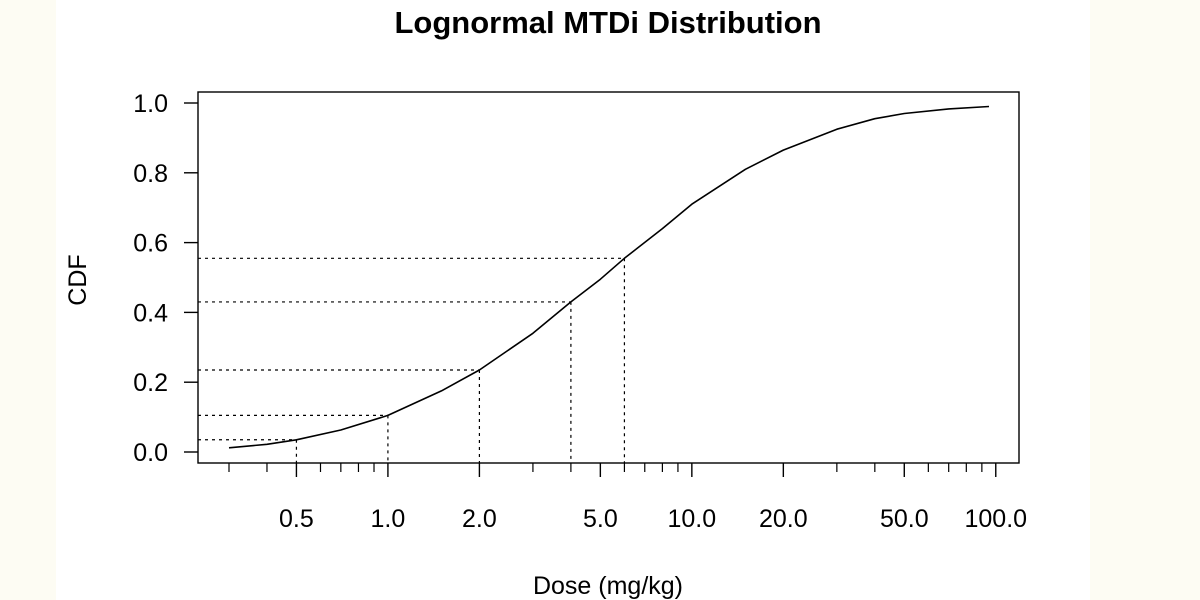 This screenshot has width=1200, height=600. I want to click on chart-title: Lognormal MTDi Distribution, so click(607, 22).